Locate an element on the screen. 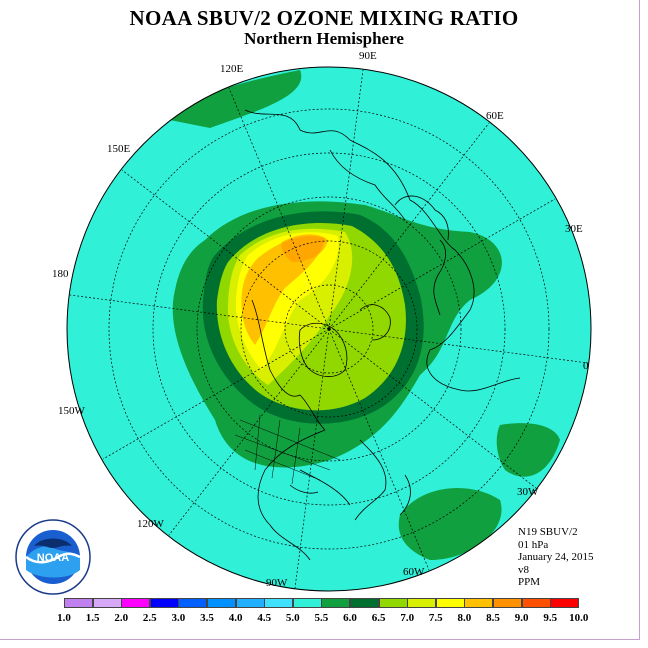  lon-label-150e: 150E is located at coordinates (119, 149).